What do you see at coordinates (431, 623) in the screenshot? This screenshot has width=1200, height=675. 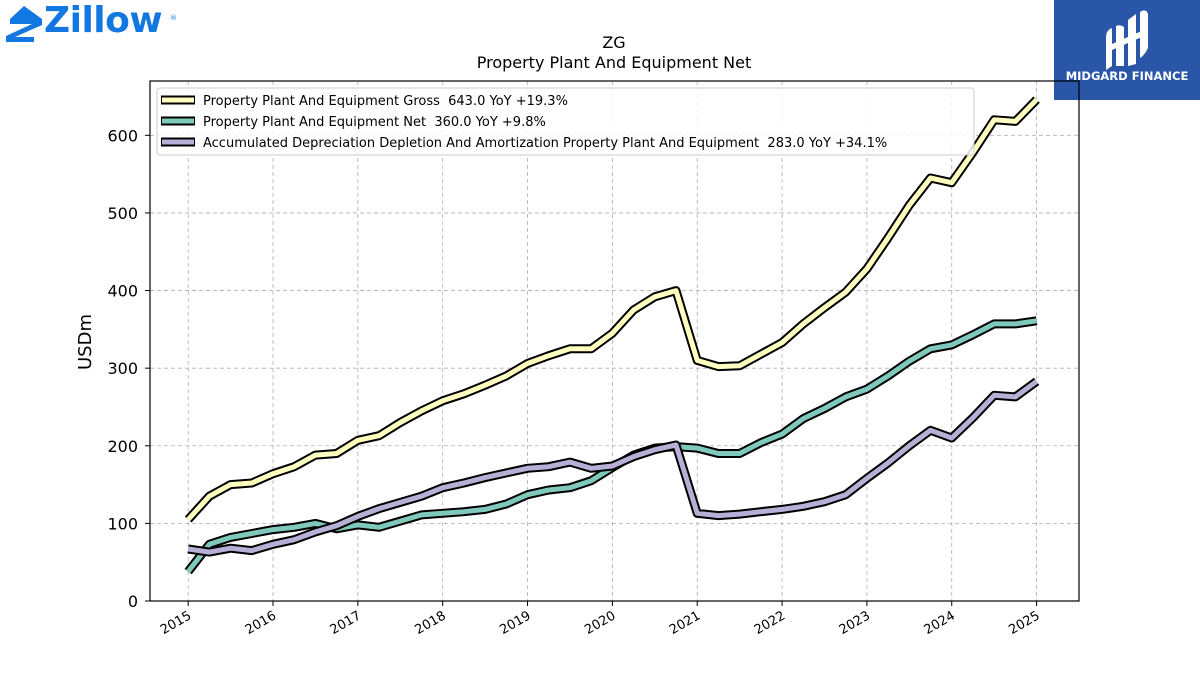 I see `x-tick-label: 2018` at bounding box center [431, 623].